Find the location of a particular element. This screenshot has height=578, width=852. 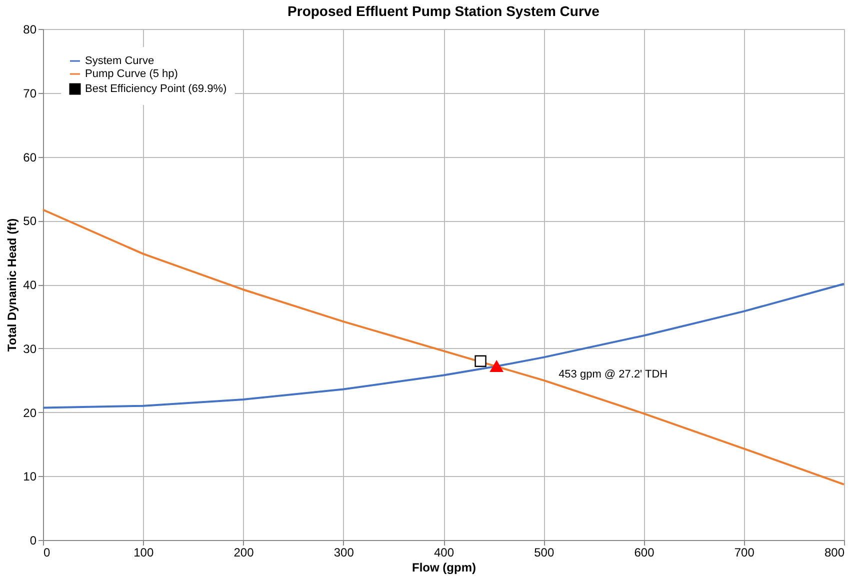

y-tick-label: 10 is located at coordinates (30, 477).